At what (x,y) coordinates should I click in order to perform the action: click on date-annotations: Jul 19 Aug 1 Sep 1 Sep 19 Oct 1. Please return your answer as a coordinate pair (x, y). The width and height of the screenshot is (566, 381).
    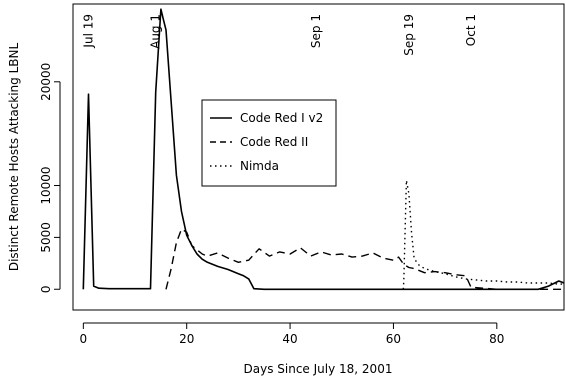
    Looking at the image, I should click on (280, 35).